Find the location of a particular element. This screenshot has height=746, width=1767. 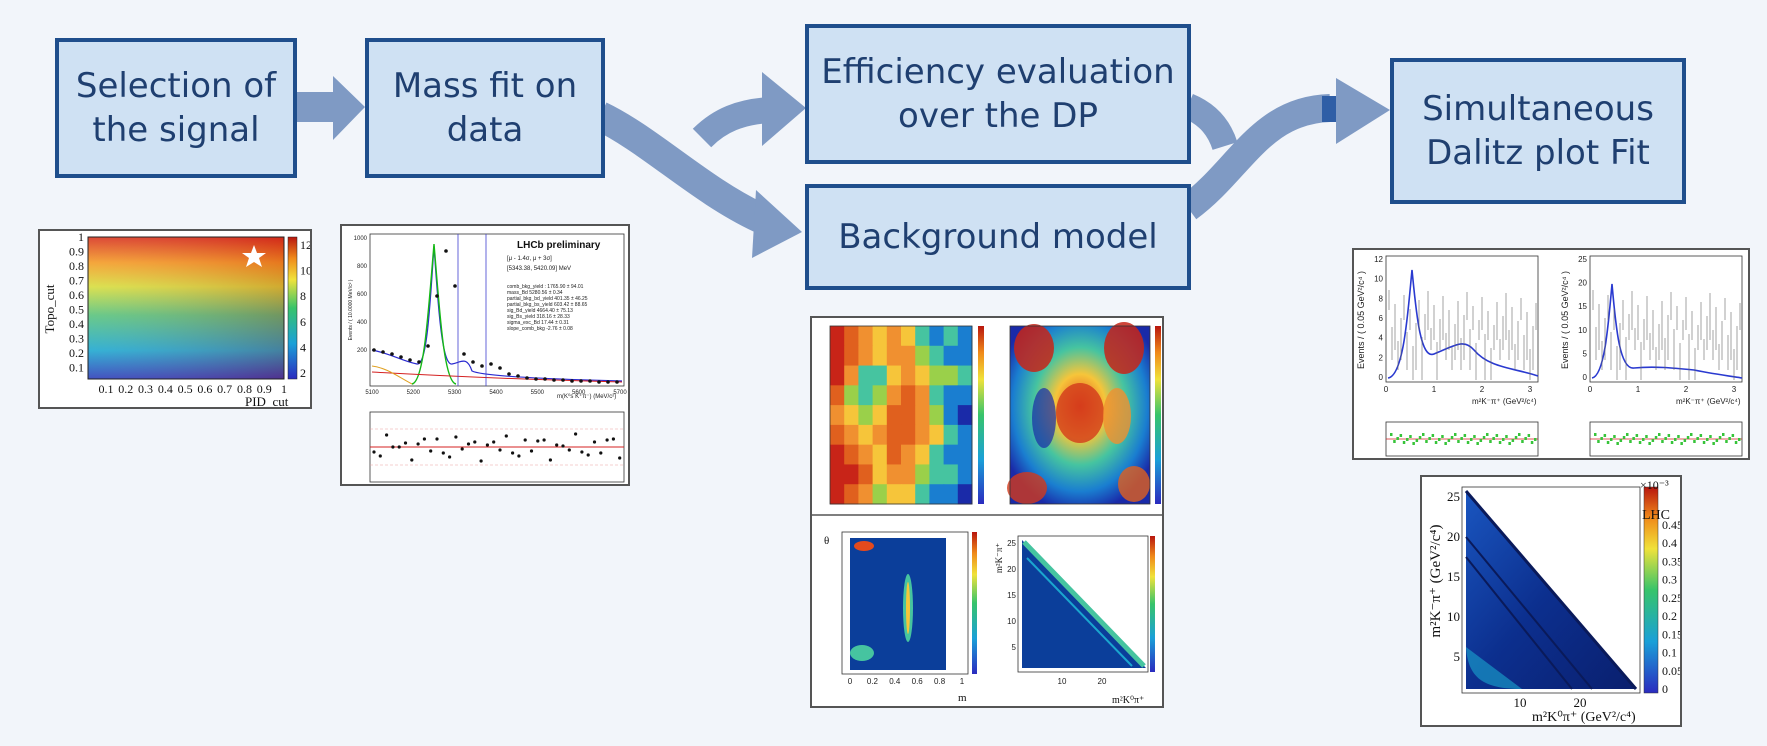

projection-left-xtick: 3 is located at coordinates (1530, 389).